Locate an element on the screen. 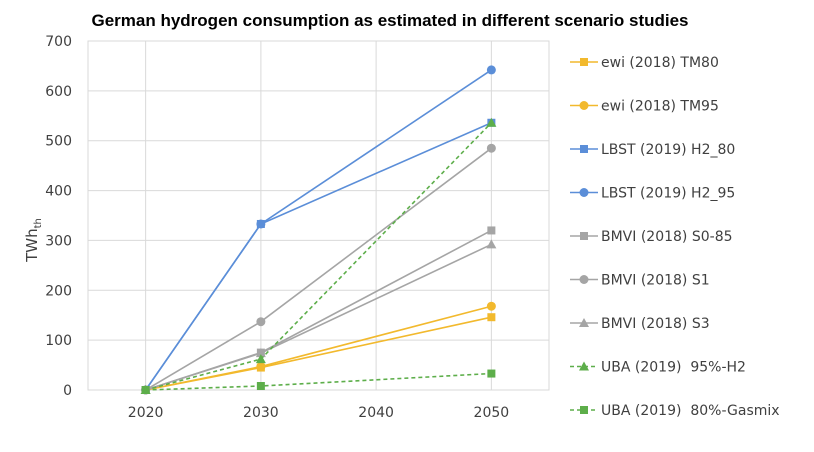 This screenshot has width=814, height=452. y-tick-label: 300 is located at coordinates (58, 241).